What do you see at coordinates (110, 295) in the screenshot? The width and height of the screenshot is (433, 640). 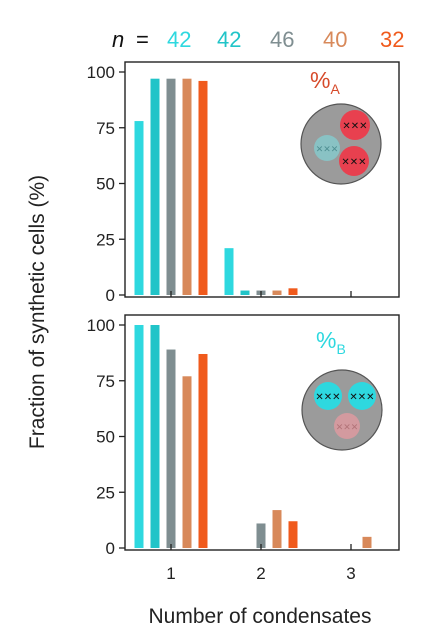 I see `panel-a-ytick-label: 0` at bounding box center [110, 295].